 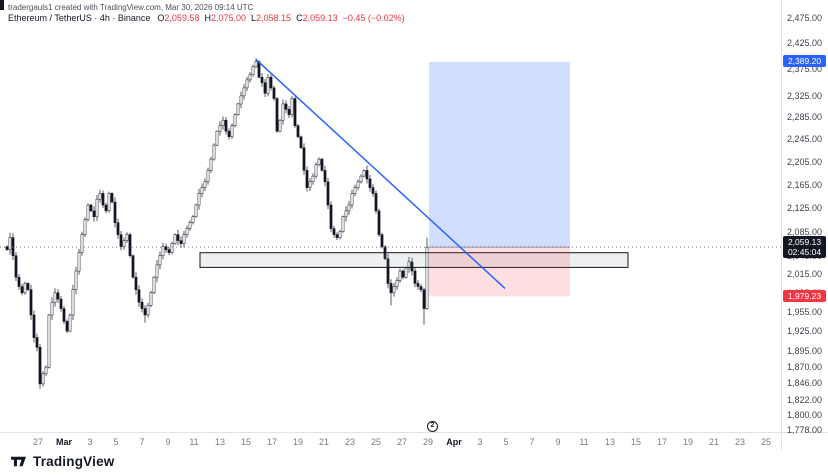 I want to click on tradingview-logo: TradingView, so click(x=62, y=461).